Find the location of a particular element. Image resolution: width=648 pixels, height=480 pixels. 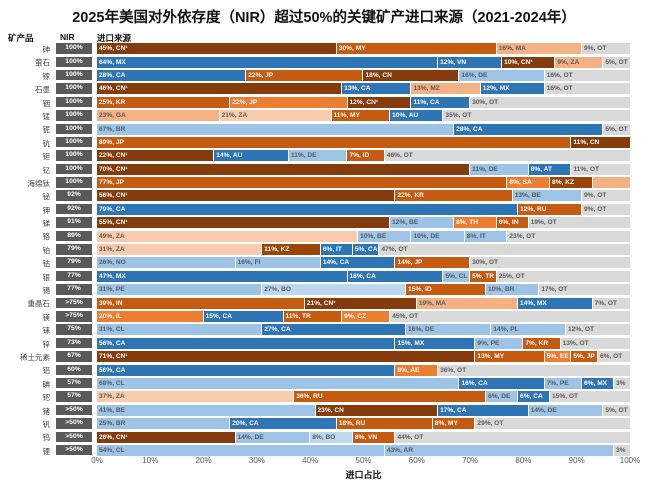

segment-label: 47%, OT is located at coordinates (394, 250).